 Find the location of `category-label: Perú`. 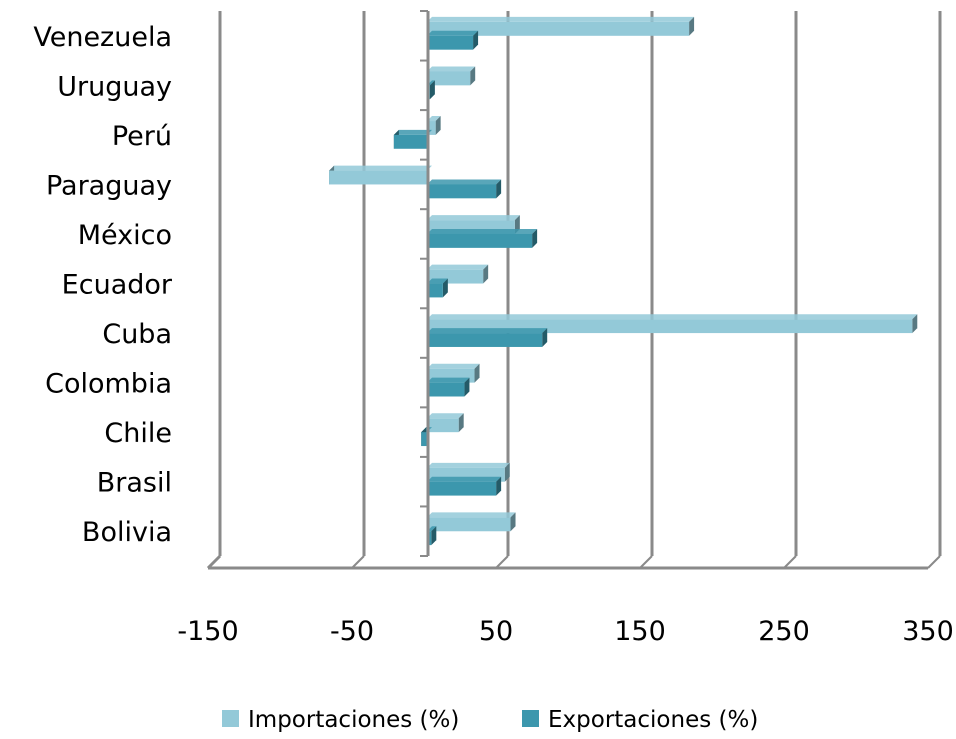

category-label: Perú is located at coordinates (142, 136).